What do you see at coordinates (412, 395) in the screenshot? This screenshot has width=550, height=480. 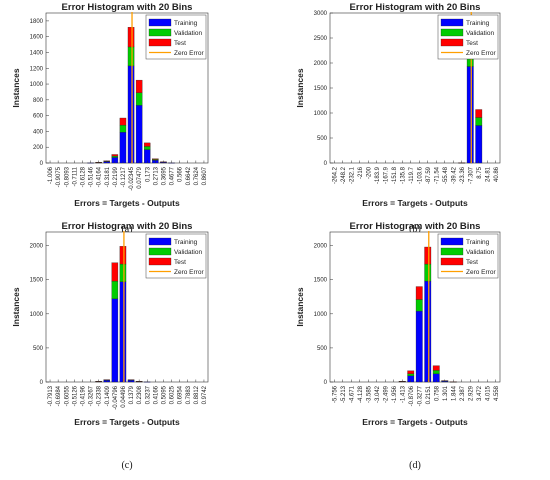 I see `x-tick-label: -0.8706` at bounding box center [412, 395].